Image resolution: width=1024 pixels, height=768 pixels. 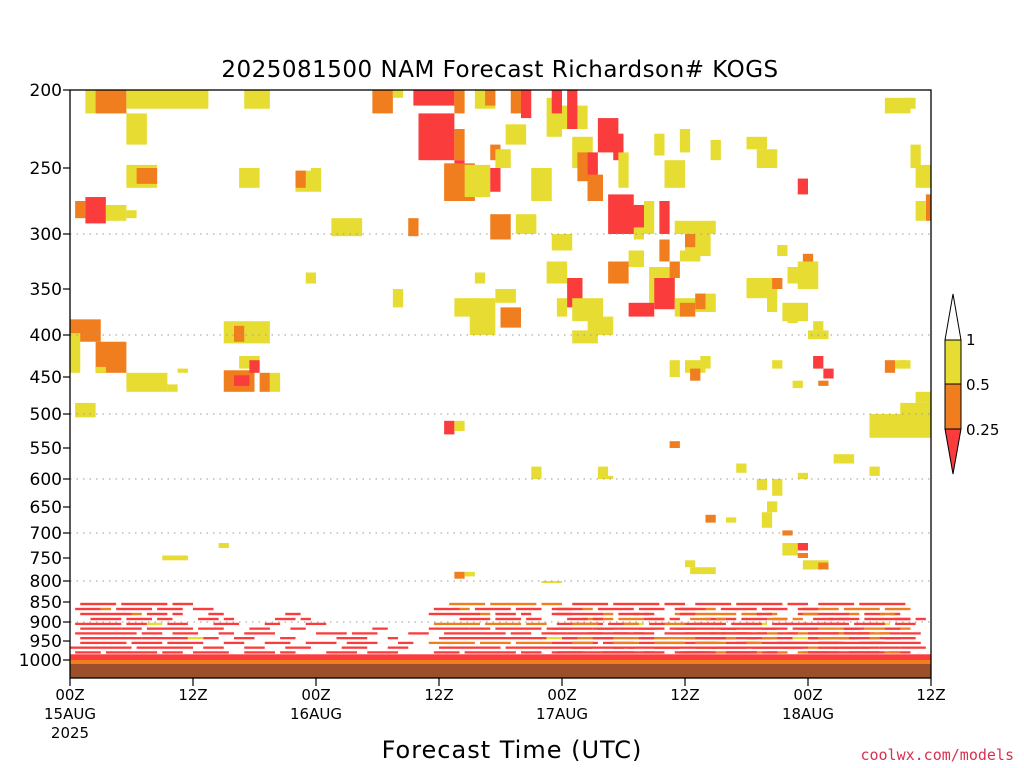 What do you see at coordinates (807, 695) in the screenshot?
I see `x-tick-label: 00Z` at bounding box center [807, 695].